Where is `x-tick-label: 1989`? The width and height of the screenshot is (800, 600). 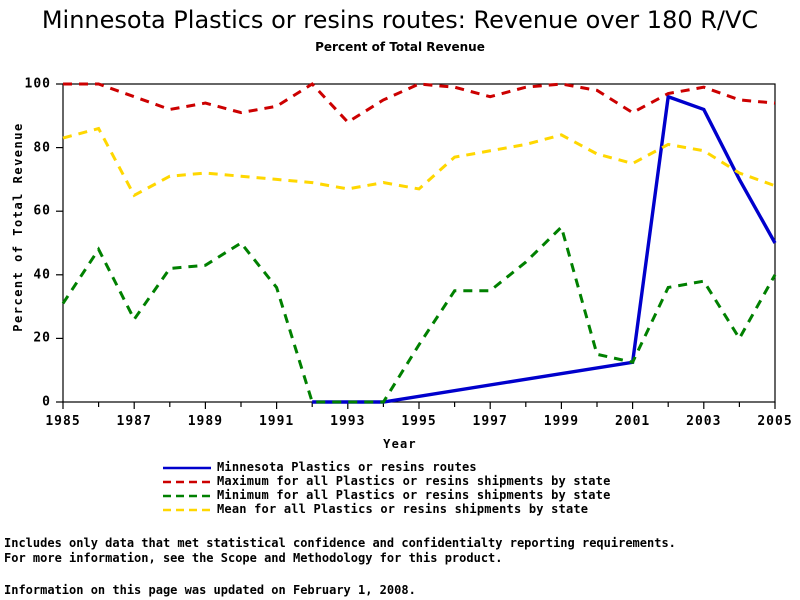
x-tick-label: 1989 is located at coordinates (205, 421).